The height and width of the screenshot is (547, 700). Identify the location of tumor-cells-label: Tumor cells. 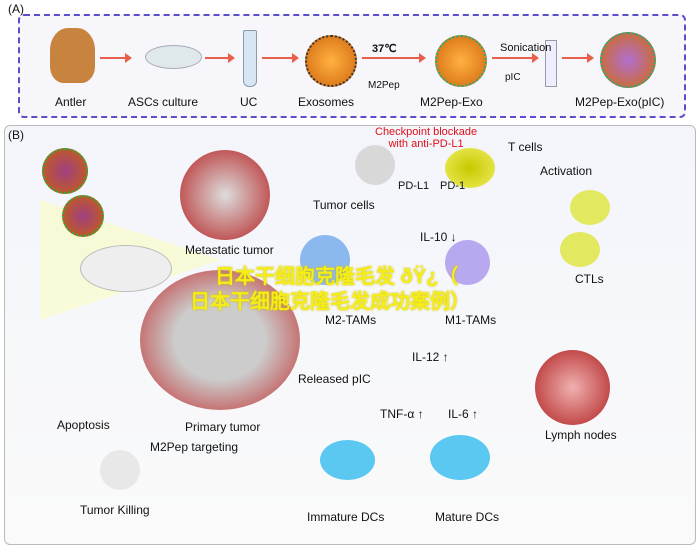
(344, 205).